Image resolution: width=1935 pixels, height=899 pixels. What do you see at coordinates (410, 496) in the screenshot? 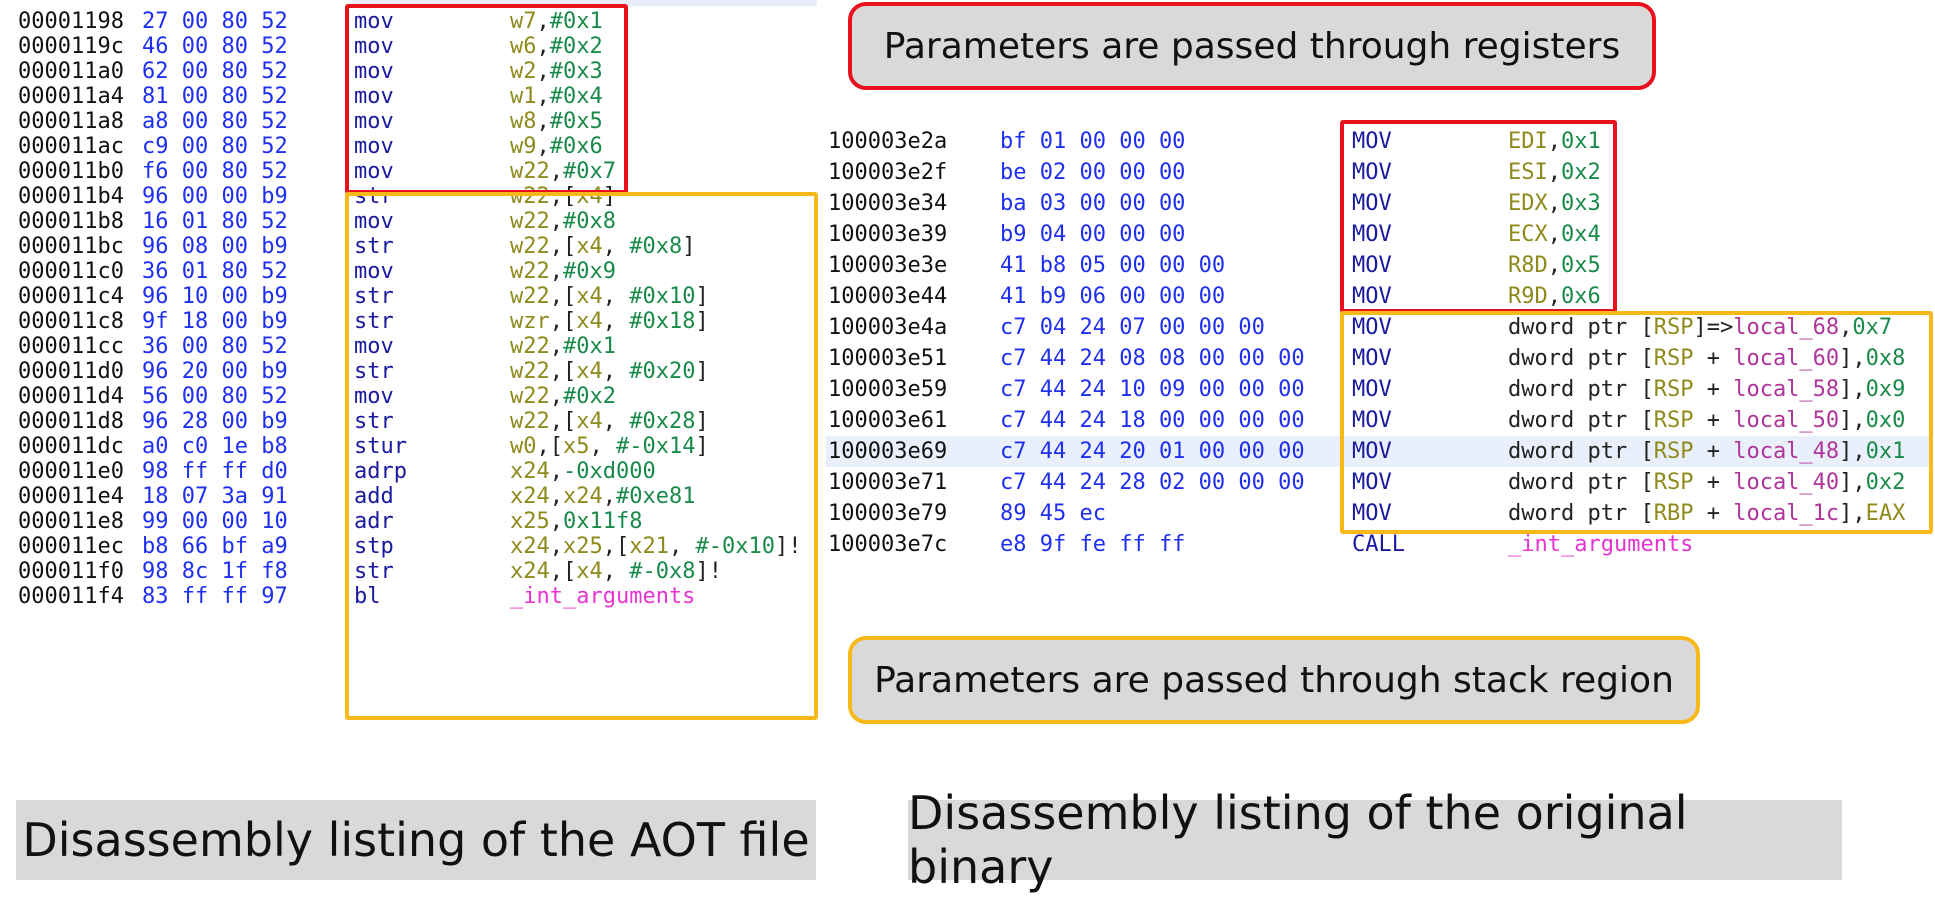
I see `listing-row: 000011e4 18 07 3a 91 add x24,x24,#0xe81` at bounding box center [410, 496].